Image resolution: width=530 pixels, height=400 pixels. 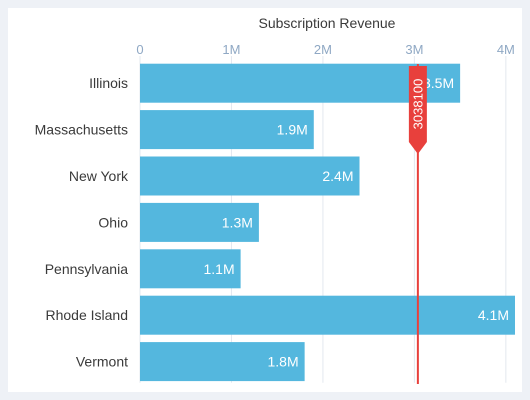 What do you see at coordinates (139, 49) in the screenshot?
I see `x-tick-label: 0` at bounding box center [139, 49].